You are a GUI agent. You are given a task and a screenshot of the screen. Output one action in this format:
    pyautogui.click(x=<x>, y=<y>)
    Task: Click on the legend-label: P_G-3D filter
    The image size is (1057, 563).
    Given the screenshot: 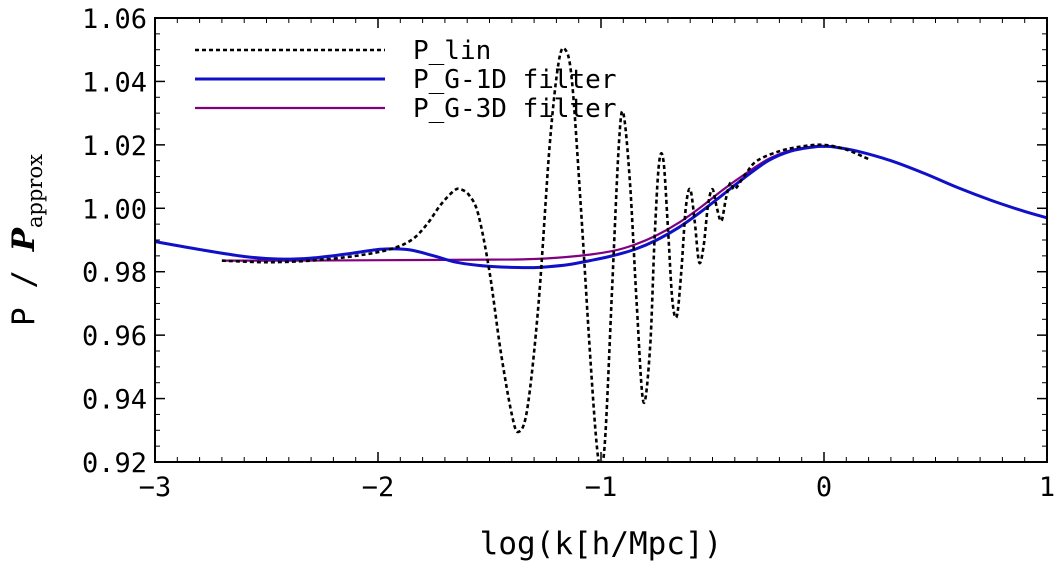 What is the action you would take?
    pyautogui.click(x=515, y=109)
    